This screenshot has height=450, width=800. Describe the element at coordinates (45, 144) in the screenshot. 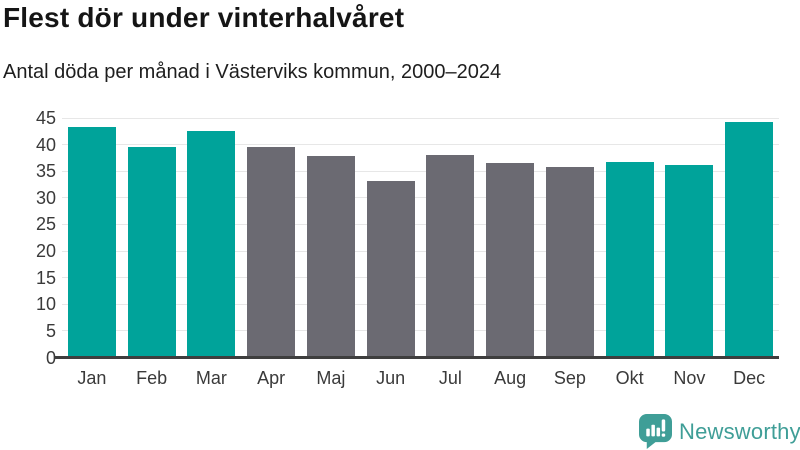

I see `y-axis-tick-label: 40` at that location.